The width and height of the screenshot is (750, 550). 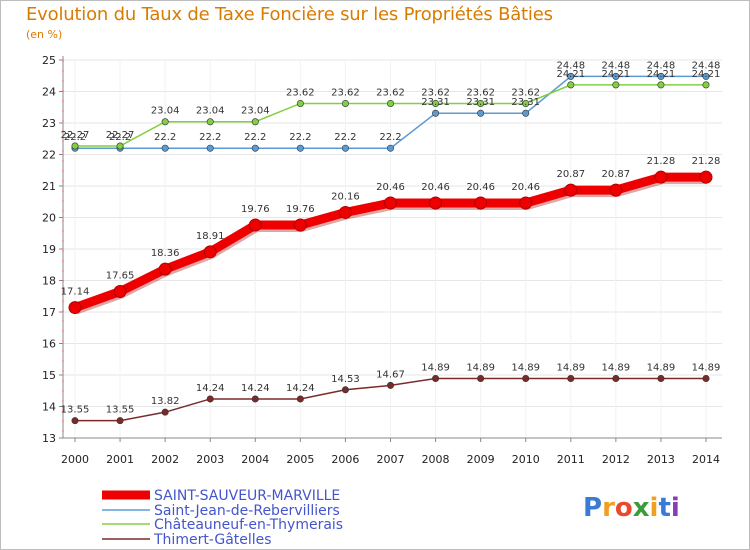 What do you see at coordinates (345, 148) in the screenshot?
I see `point-saint-jean-de-rebervilliers-2006` at bounding box center [345, 148].